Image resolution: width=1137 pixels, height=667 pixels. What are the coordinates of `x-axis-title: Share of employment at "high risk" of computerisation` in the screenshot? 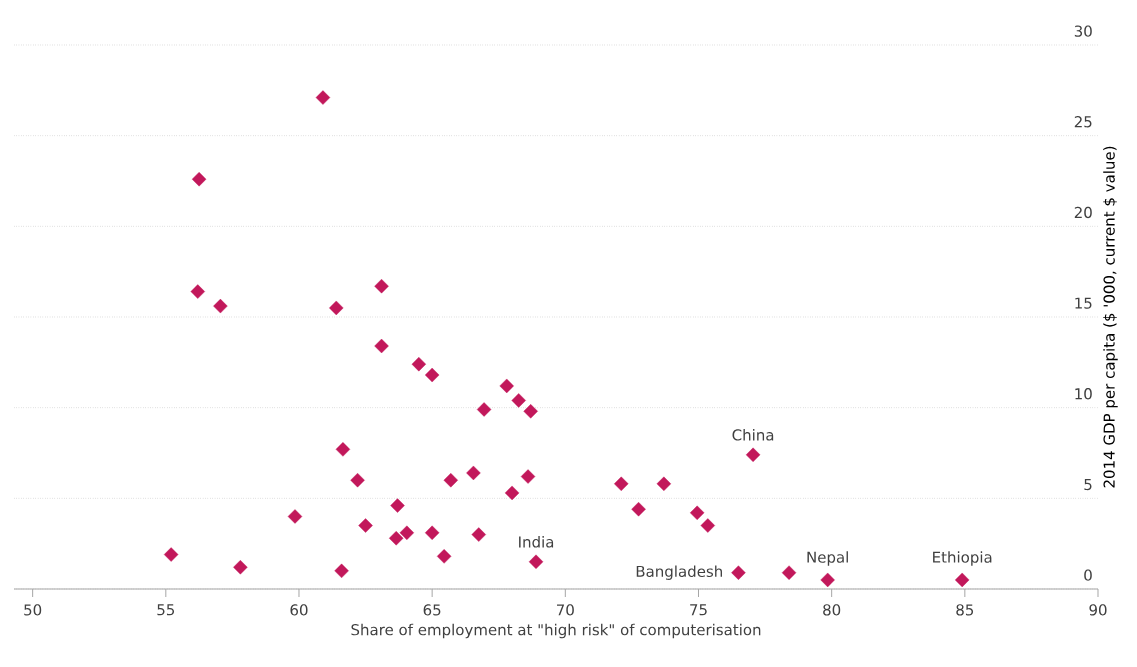 It's located at (556, 631).